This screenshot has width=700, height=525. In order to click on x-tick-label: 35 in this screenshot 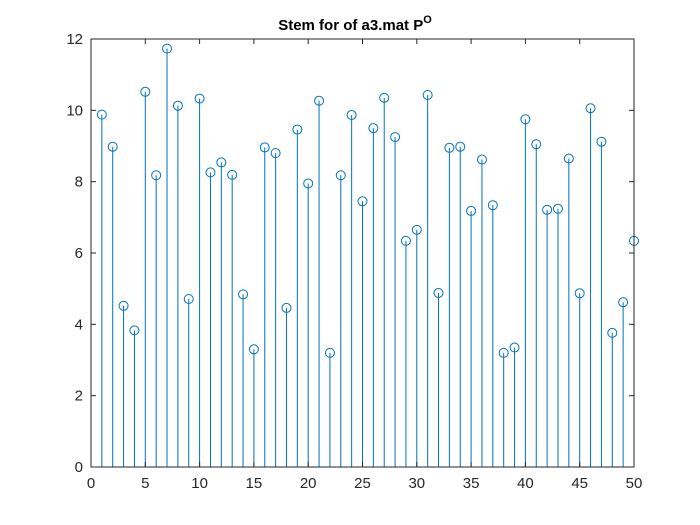, I will do `click(471, 483)`.